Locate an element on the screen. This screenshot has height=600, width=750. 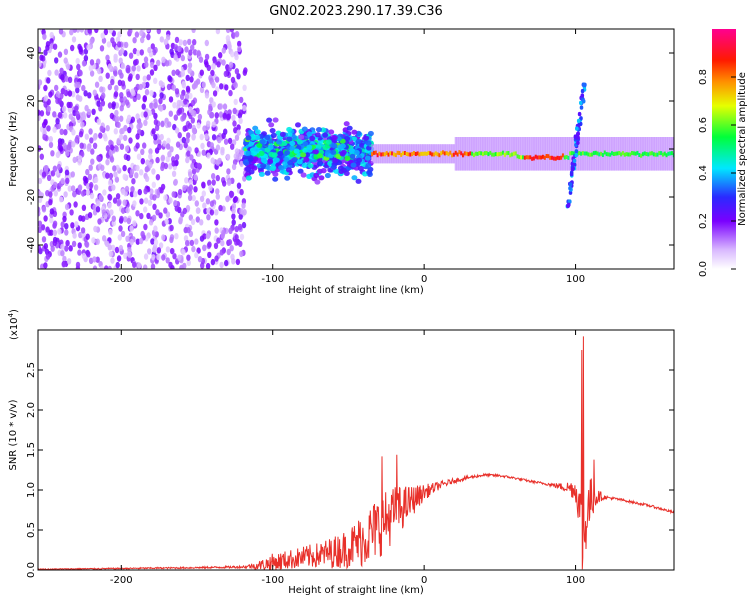
svg-text: (x104) is located at coordinates (13, 324).